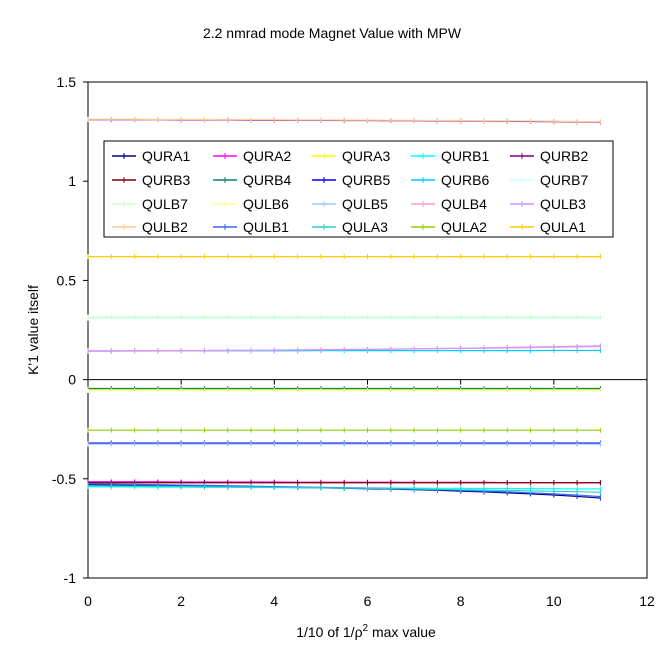  What do you see at coordinates (465, 180) in the screenshot?
I see `legend-label: QURB6` at bounding box center [465, 180].